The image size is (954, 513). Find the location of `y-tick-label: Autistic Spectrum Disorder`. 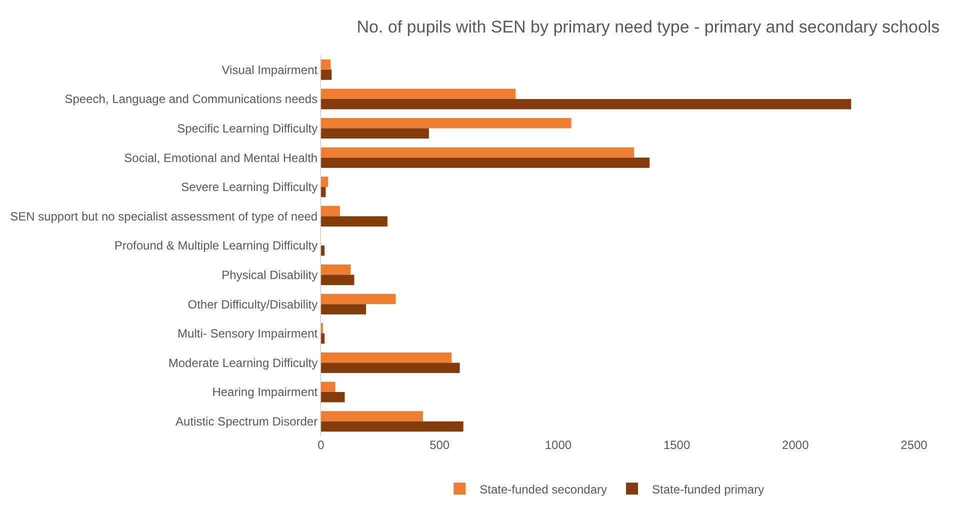

y-tick-label: Autistic Spectrum Disorder is located at coordinates (247, 421).